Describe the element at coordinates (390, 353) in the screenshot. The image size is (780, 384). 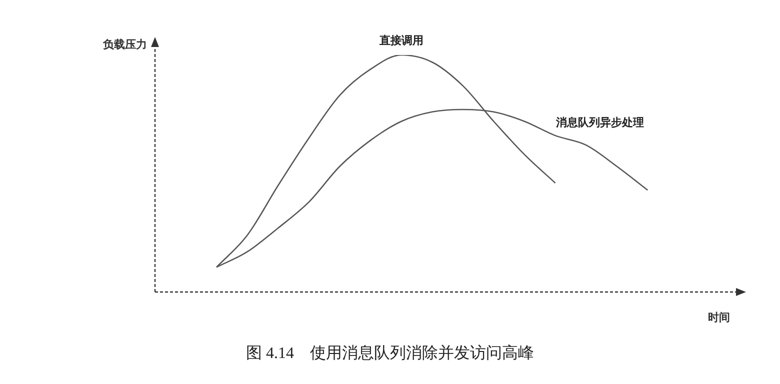
I see `caption: 图 4.14 使用消息队列消除并发访问高峰` at that location.